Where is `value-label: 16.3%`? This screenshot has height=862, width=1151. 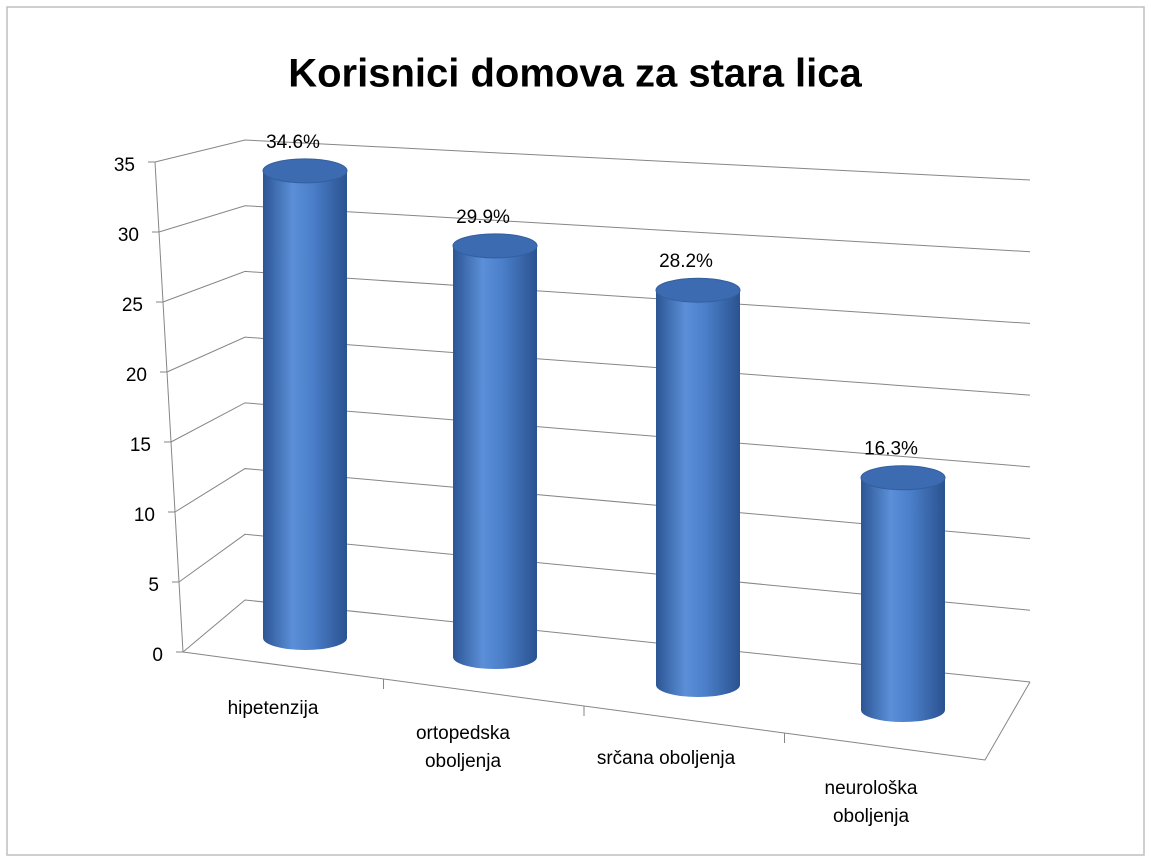
value-label: 16.3% is located at coordinates (891, 449).